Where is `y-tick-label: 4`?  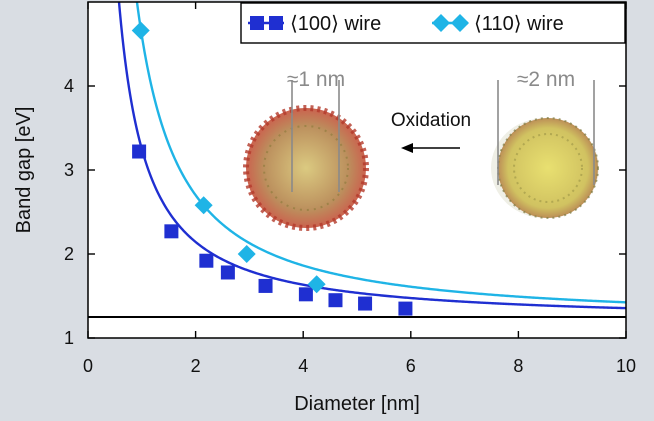 y-tick-label: 4 is located at coordinates (69, 86).